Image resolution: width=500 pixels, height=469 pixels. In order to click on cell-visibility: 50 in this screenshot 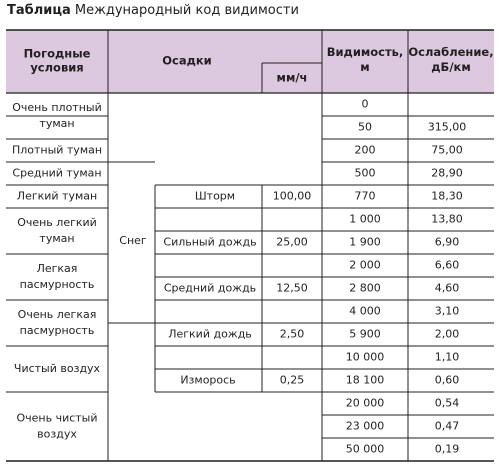, I will do `click(365, 127)`.